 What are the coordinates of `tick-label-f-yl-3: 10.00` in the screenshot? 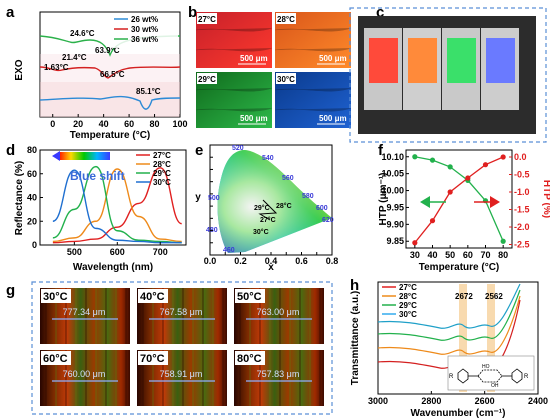 It's located at (392, 191).